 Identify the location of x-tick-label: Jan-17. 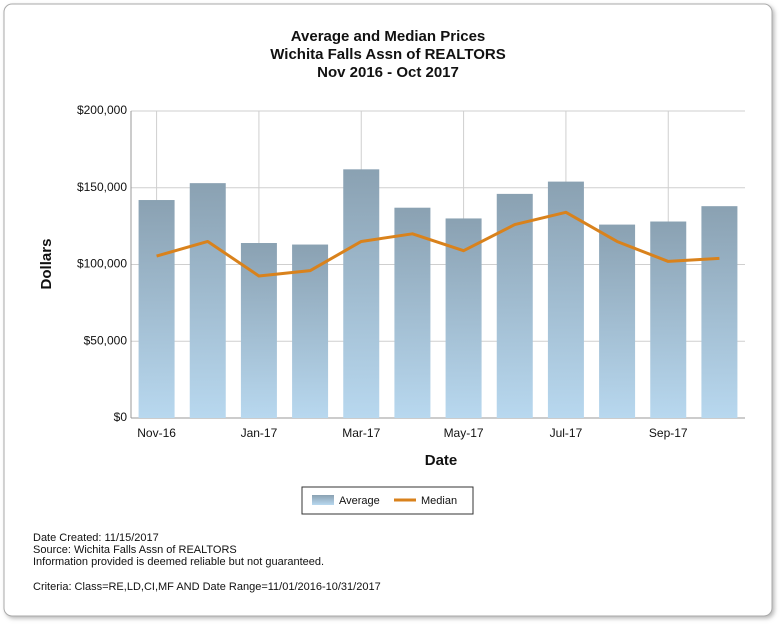
(259, 433).